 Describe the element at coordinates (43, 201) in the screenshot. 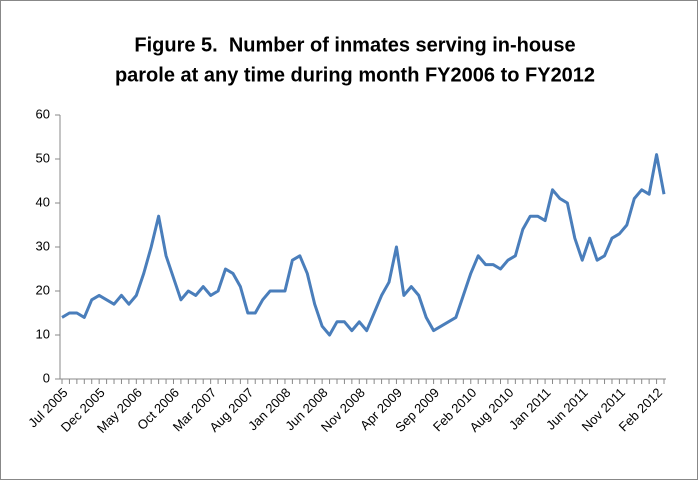

I see `y-tick-label: 40` at that location.